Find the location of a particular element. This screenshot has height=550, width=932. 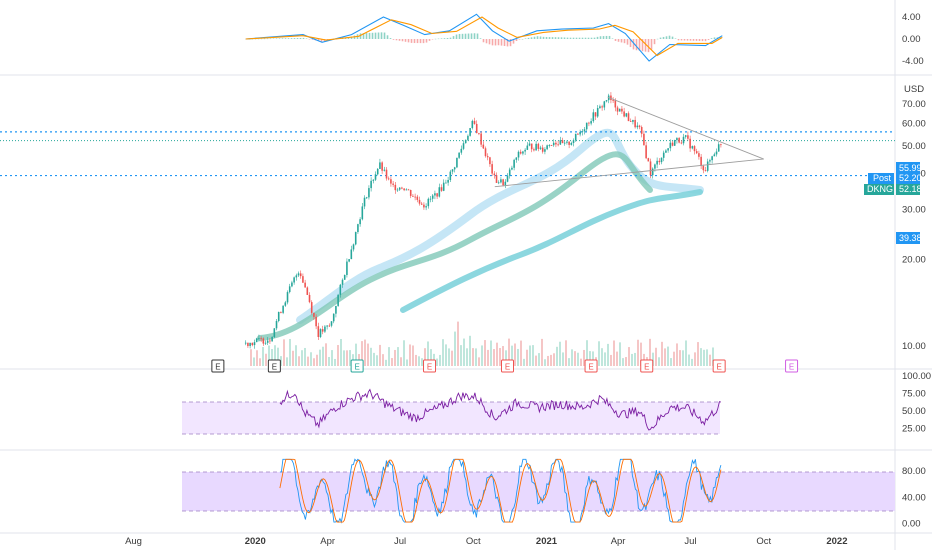

price-tick-label: 10.00 is located at coordinates (914, 346).